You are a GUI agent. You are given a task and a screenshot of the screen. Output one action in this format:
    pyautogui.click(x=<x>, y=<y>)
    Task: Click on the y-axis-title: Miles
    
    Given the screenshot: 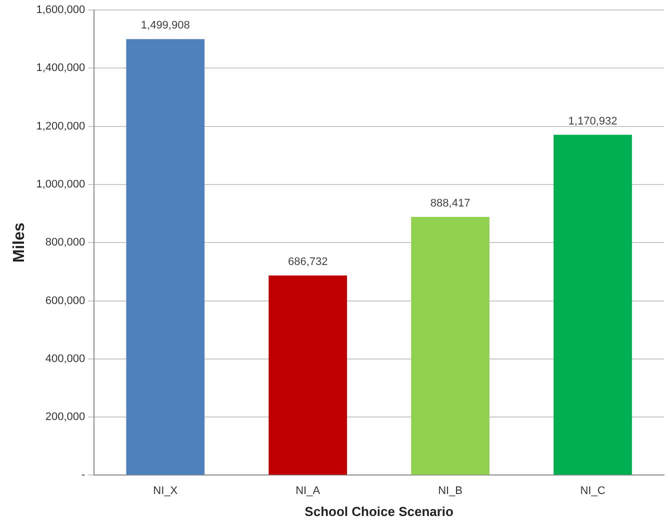 What is the action you would take?
    pyautogui.click(x=19, y=242)
    